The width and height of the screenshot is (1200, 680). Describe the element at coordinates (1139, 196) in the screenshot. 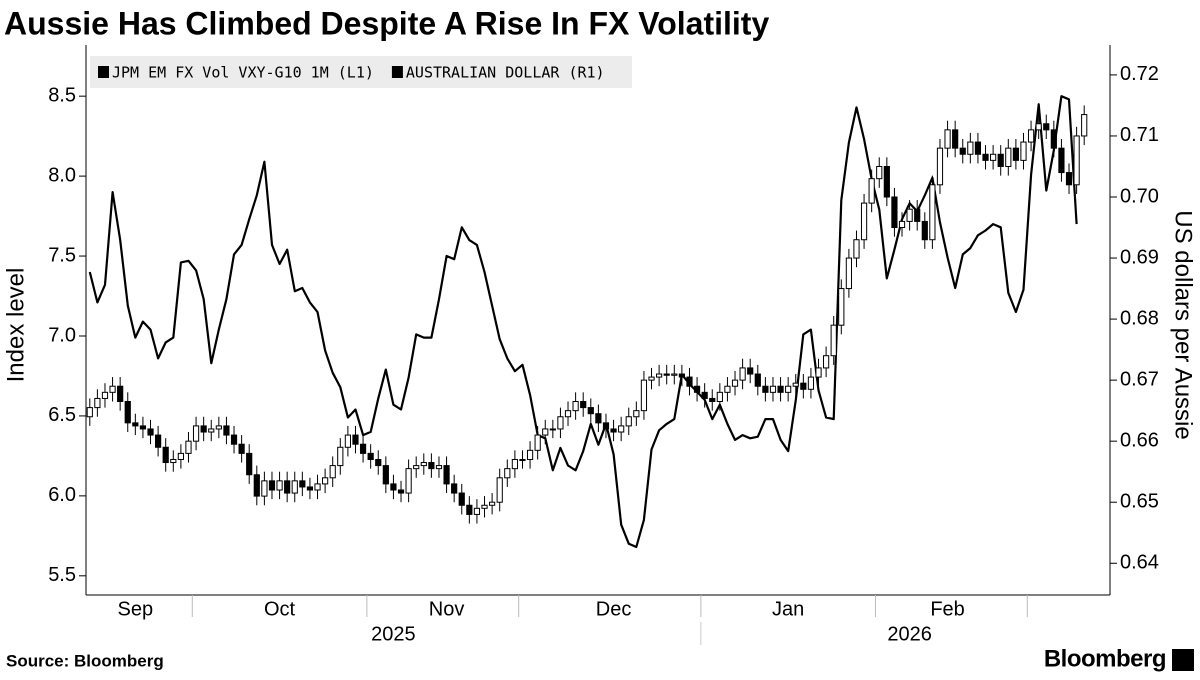

I see `y2-tick-label: 0.70` at that location.